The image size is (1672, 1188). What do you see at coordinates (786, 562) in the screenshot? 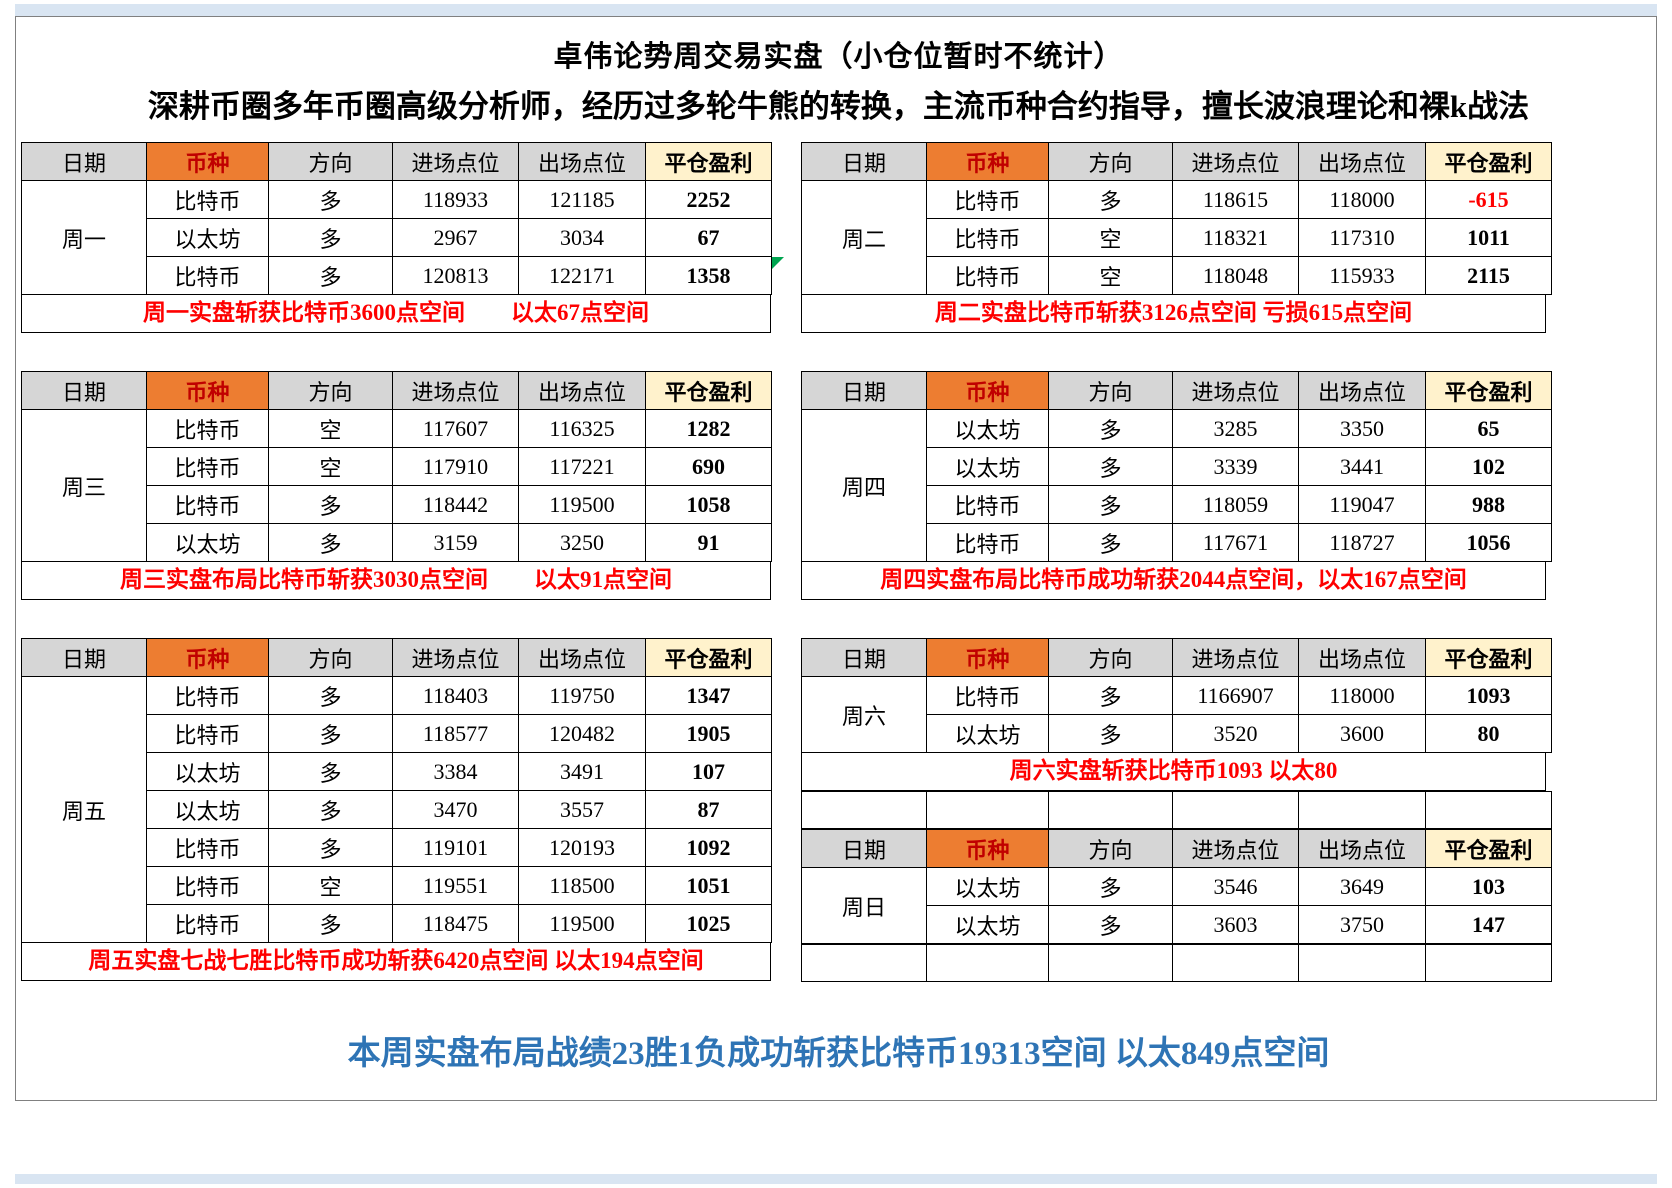
I see `column-gap` at bounding box center [786, 562].